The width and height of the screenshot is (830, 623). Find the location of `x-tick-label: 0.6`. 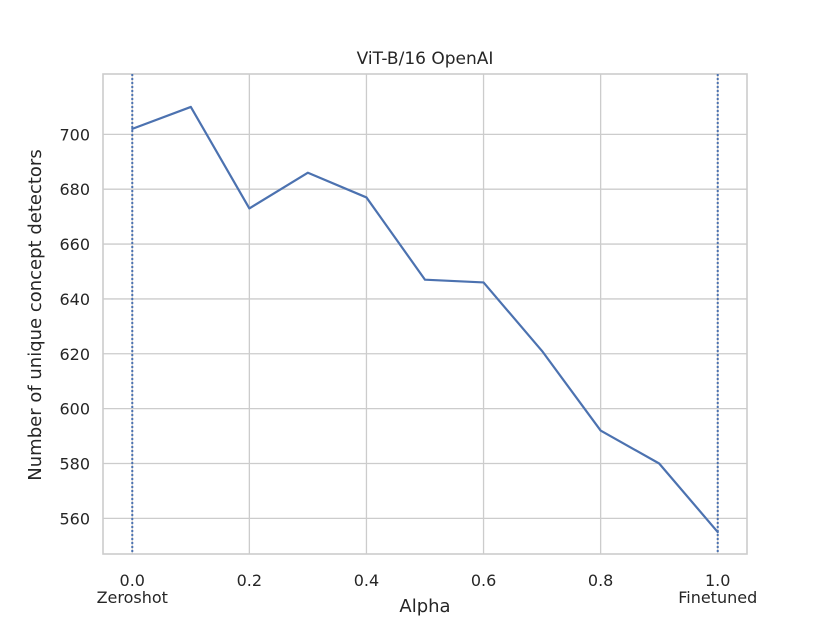

x-tick-label: 0.6 is located at coordinates (483, 580).